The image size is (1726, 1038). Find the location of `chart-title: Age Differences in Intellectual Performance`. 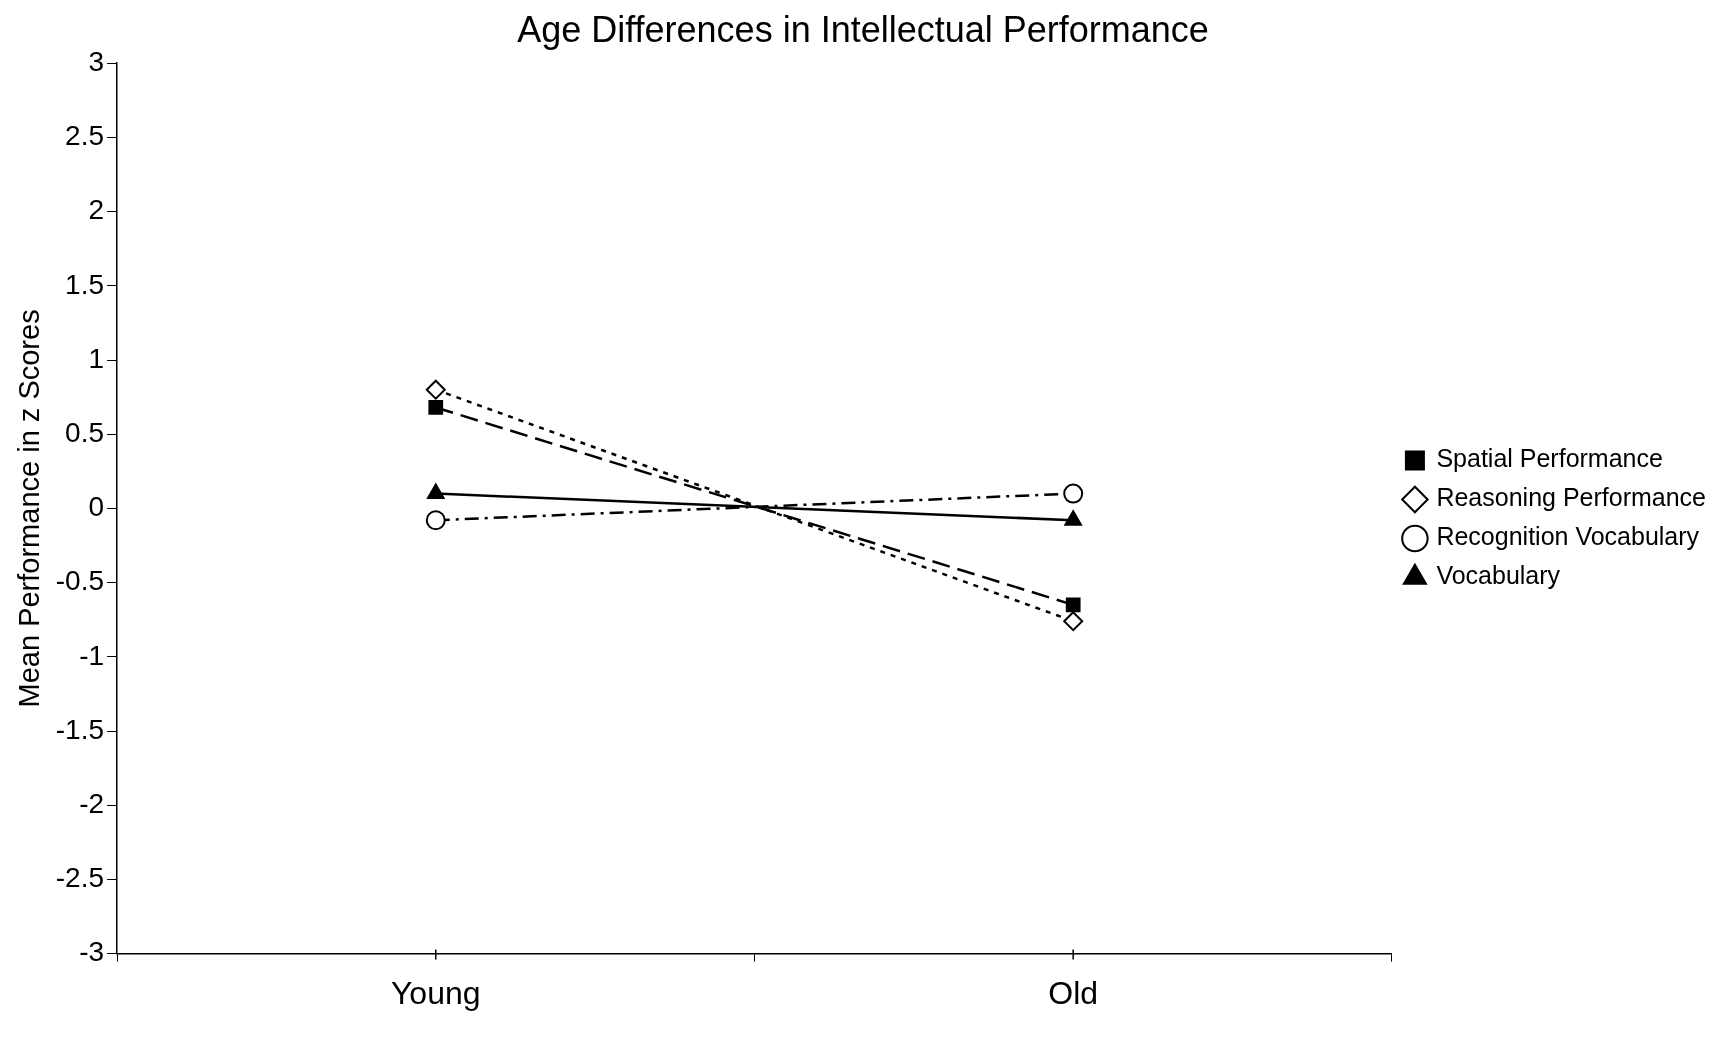

chart-title: Age Differences in Intellectual Performance is located at coordinates (863, 29).